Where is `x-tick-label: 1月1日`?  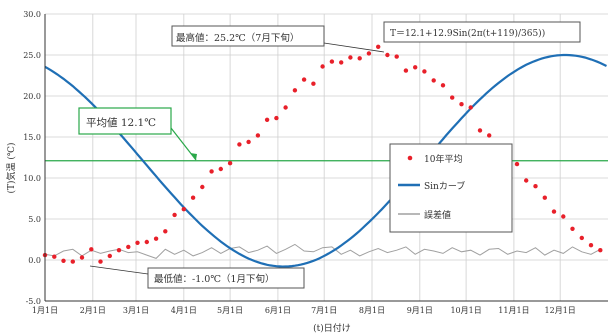
x-tick-label: 1月1日 is located at coordinates (45, 310).